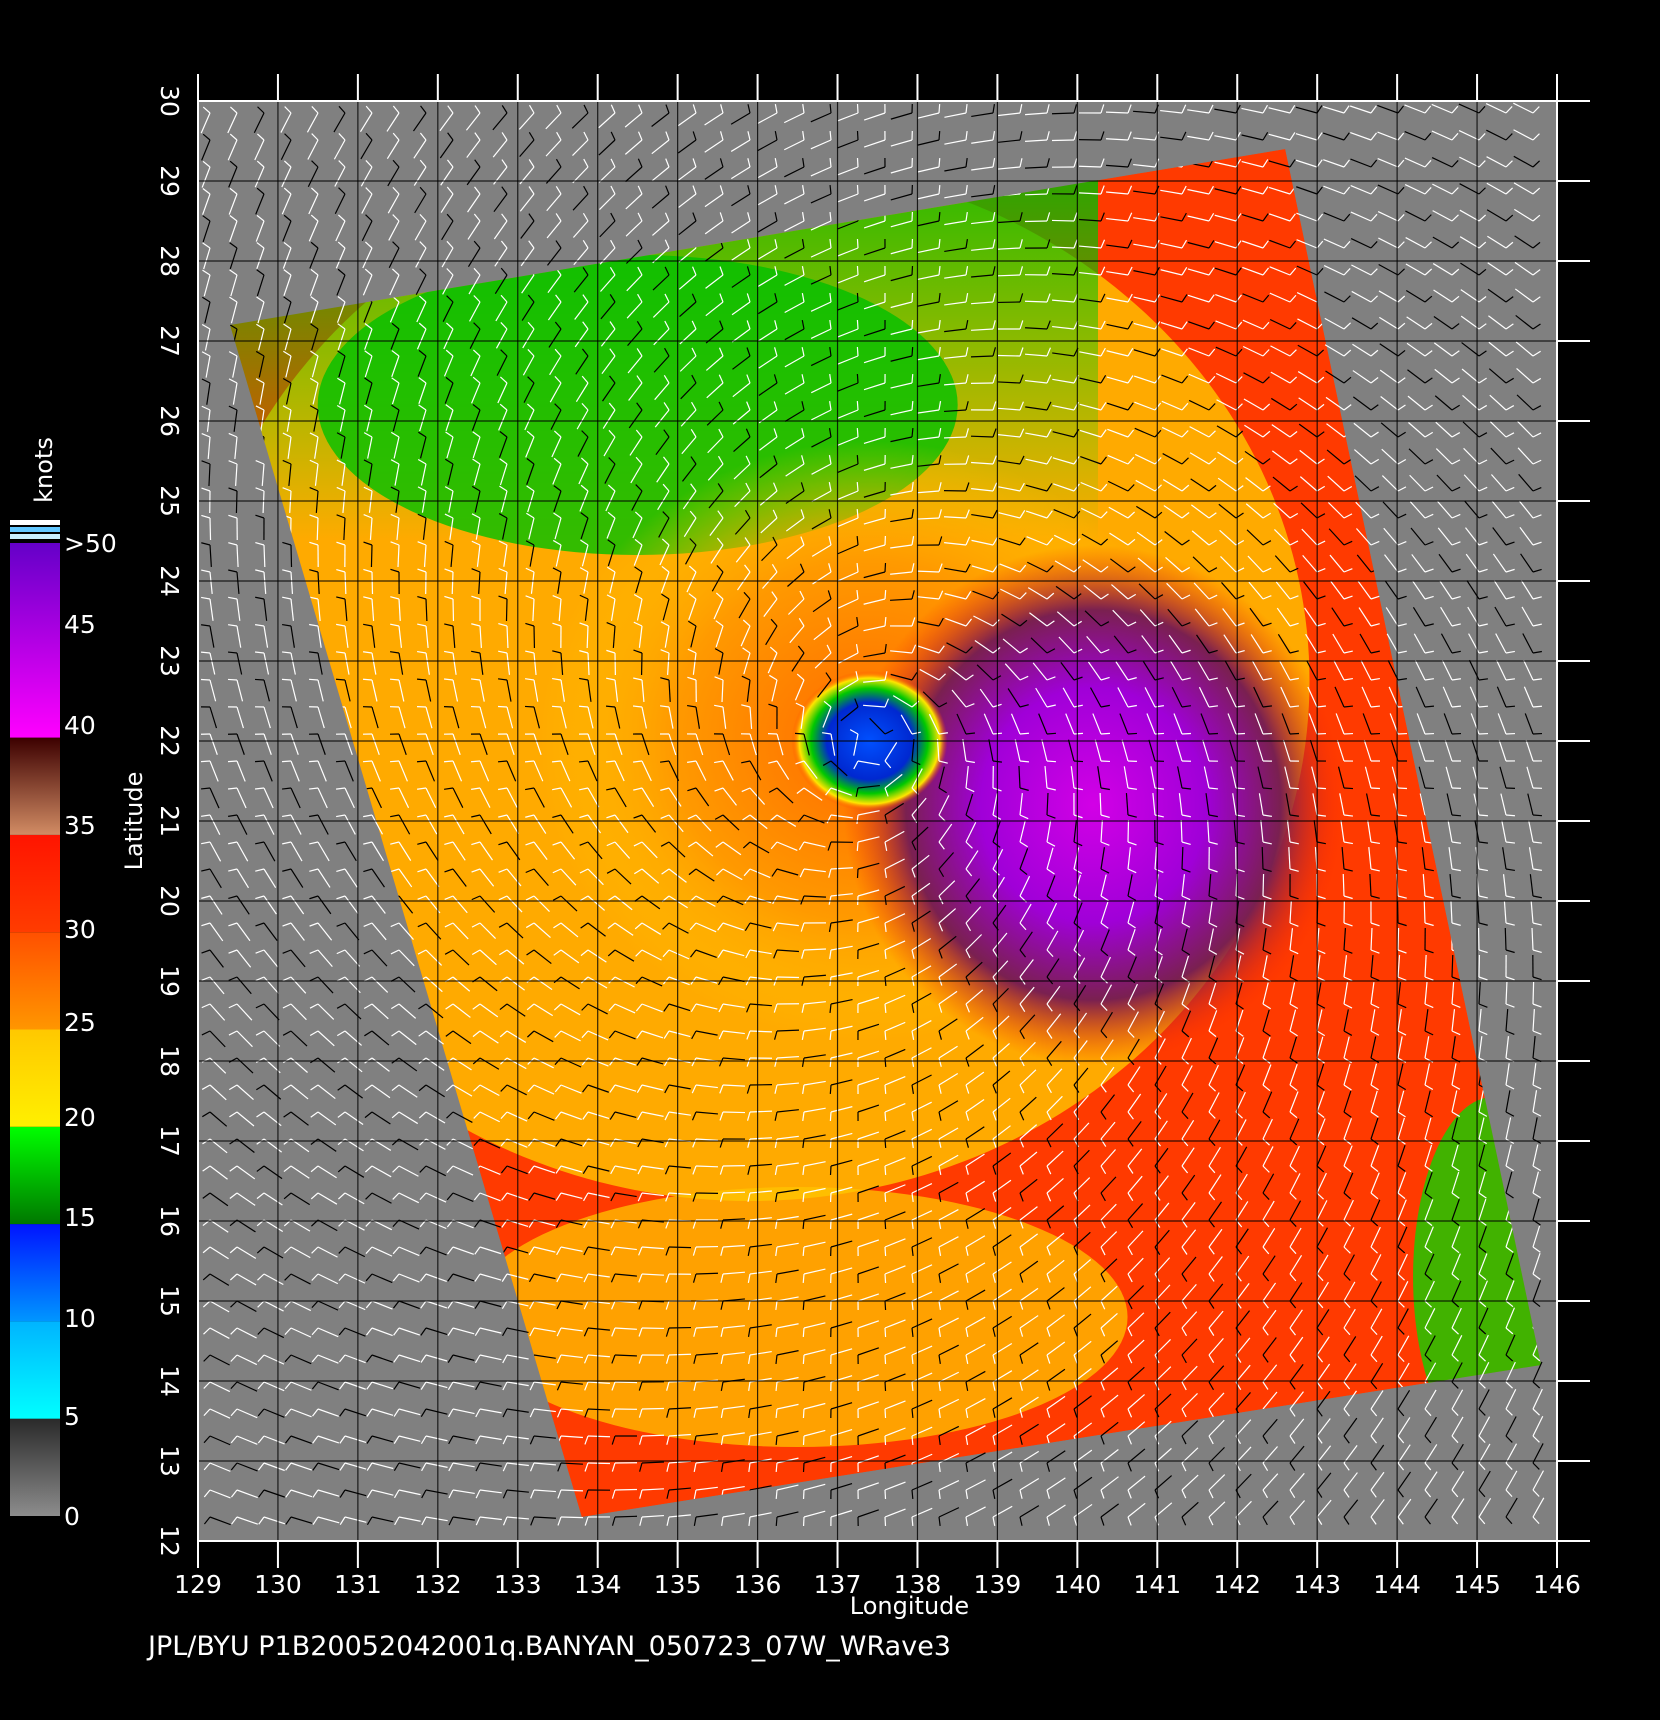  I want to click on lat-tick-label: 18, so click(169, 1061).